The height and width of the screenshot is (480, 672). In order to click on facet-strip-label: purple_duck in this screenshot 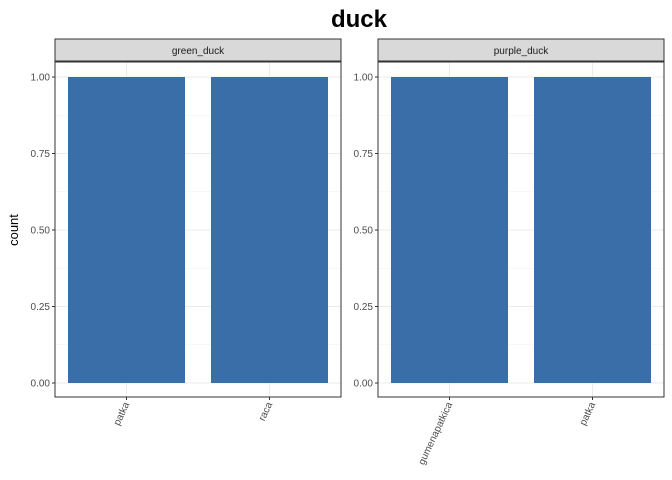, I will do `click(521, 51)`.